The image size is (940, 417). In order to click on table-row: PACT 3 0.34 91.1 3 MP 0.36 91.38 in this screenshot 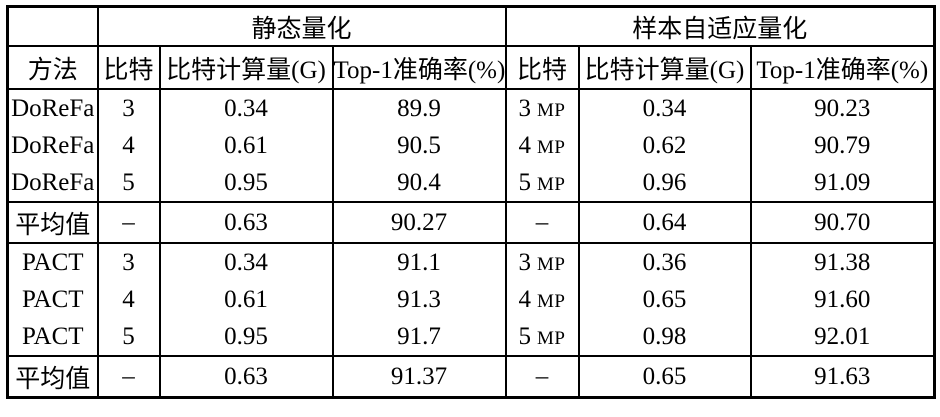, I will do `click(470, 261)`.